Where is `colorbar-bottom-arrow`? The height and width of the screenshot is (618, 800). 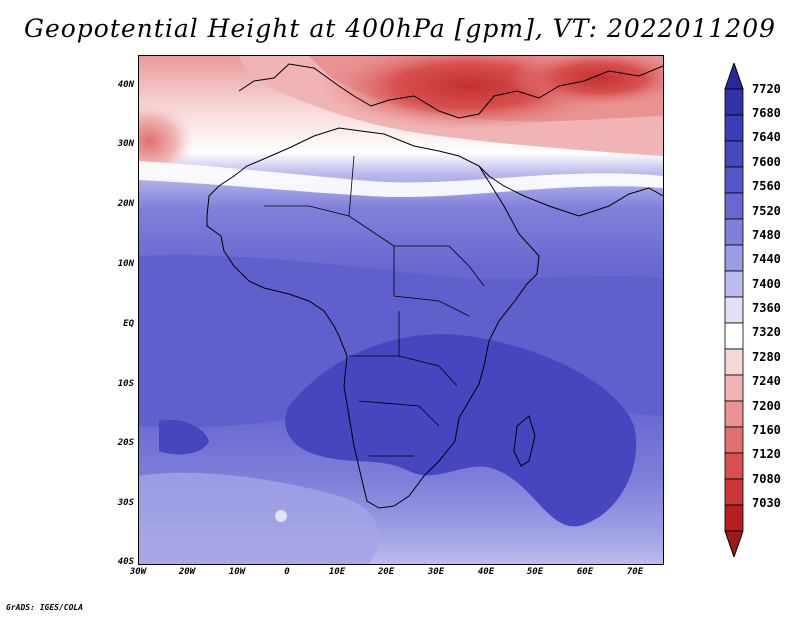
colorbar-bottom-arrow is located at coordinates (734, 543).